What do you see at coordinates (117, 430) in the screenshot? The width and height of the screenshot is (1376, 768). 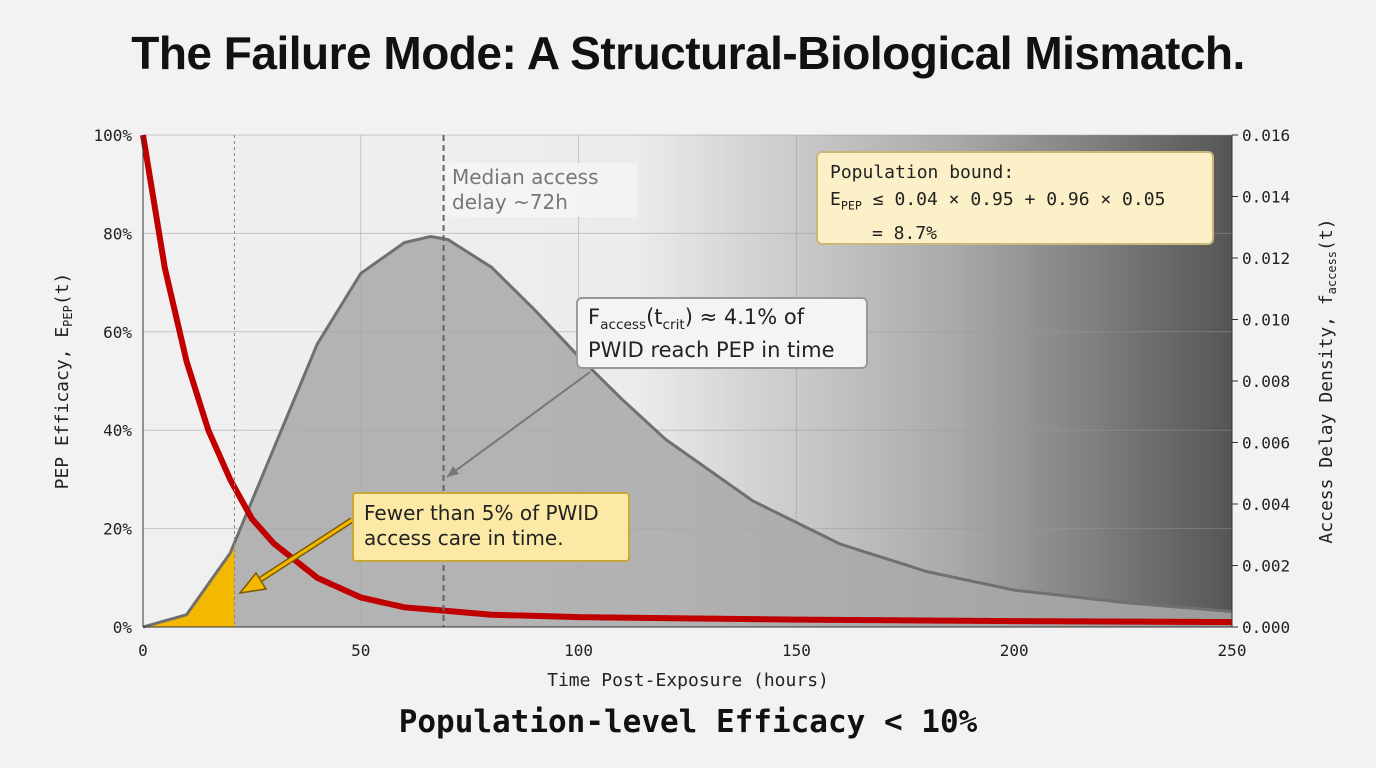 I see `y-tick-label: 40%` at bounding box center [117, 430].